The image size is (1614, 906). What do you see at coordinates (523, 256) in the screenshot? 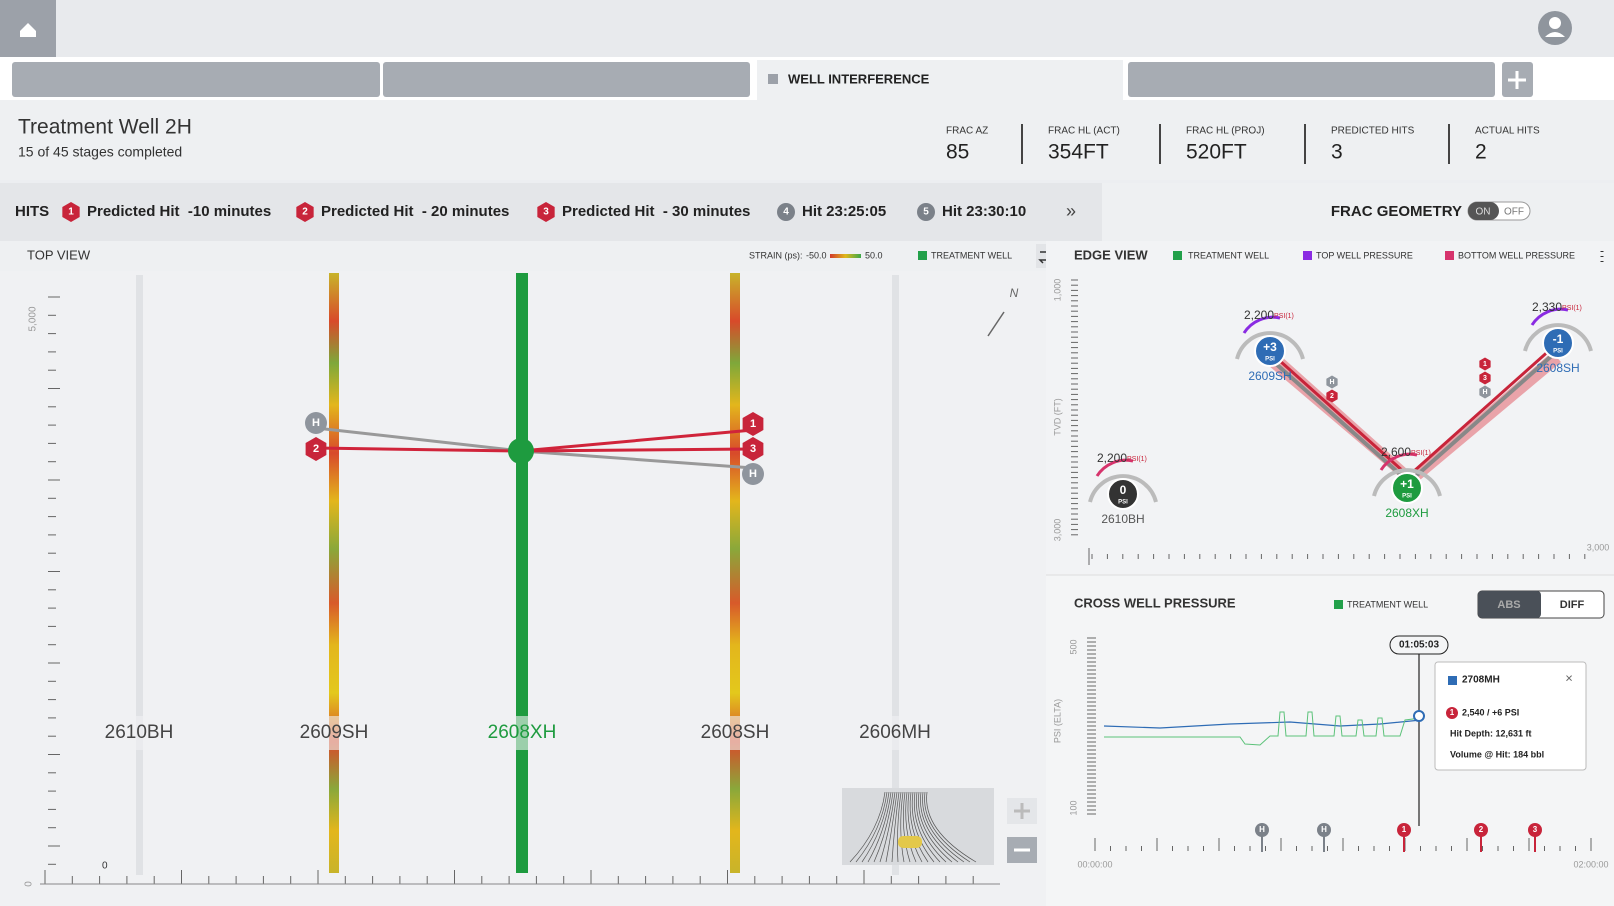
I see `top-view-header` at bounding box center [523, 256].